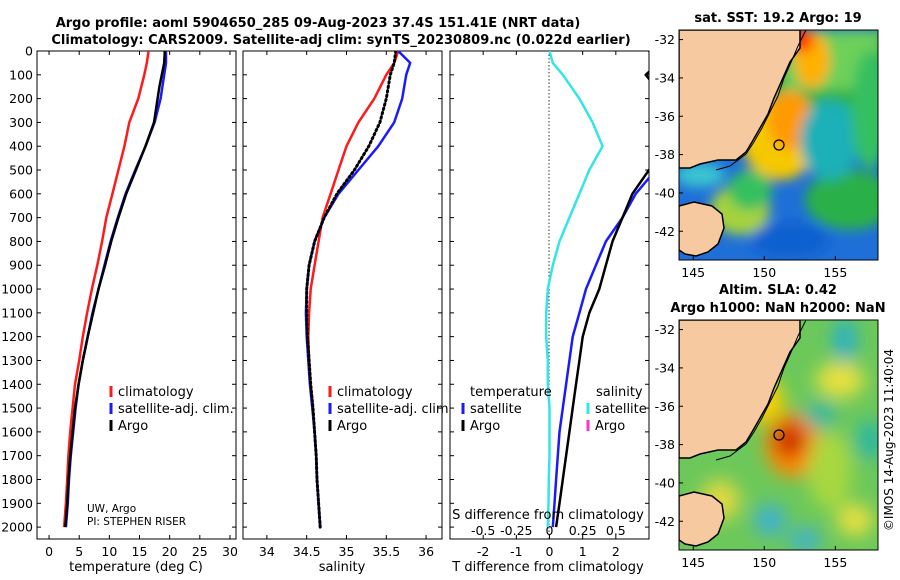 The image size is (900, 580). I want to click on legend-s-satellite-label: satellite, so click(621, 409).